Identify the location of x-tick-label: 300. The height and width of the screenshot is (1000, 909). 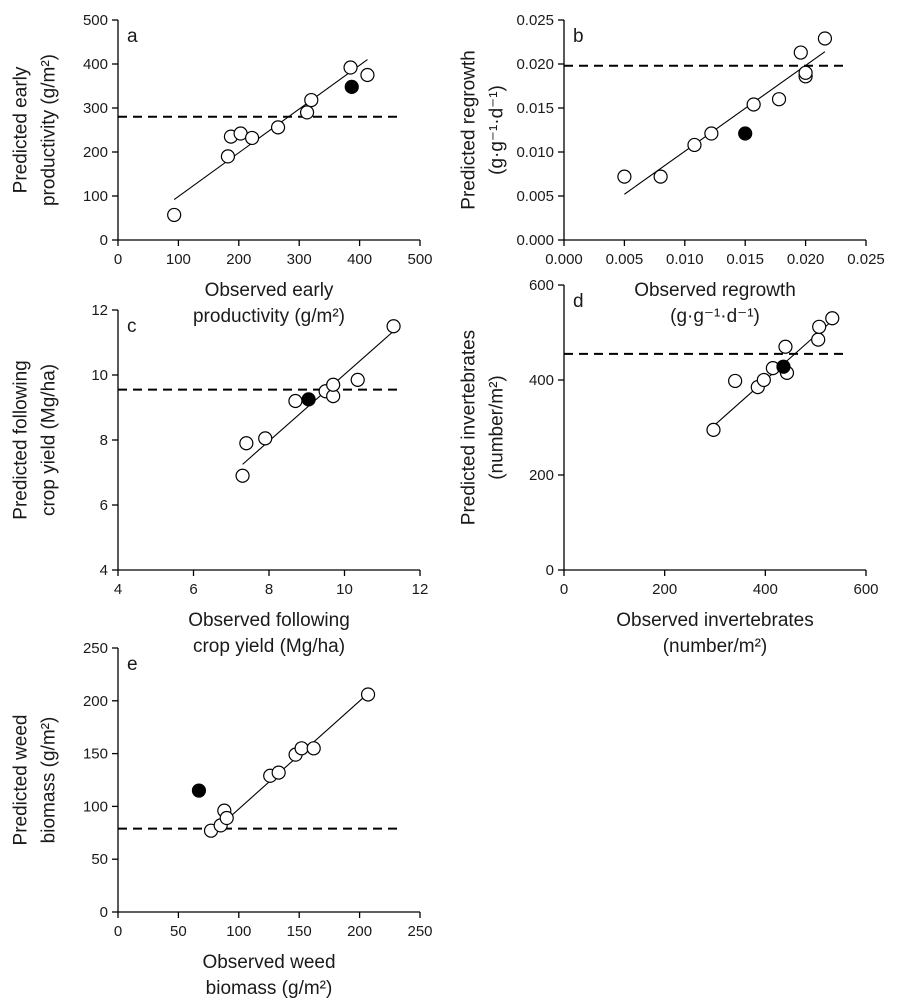
(299, 259).